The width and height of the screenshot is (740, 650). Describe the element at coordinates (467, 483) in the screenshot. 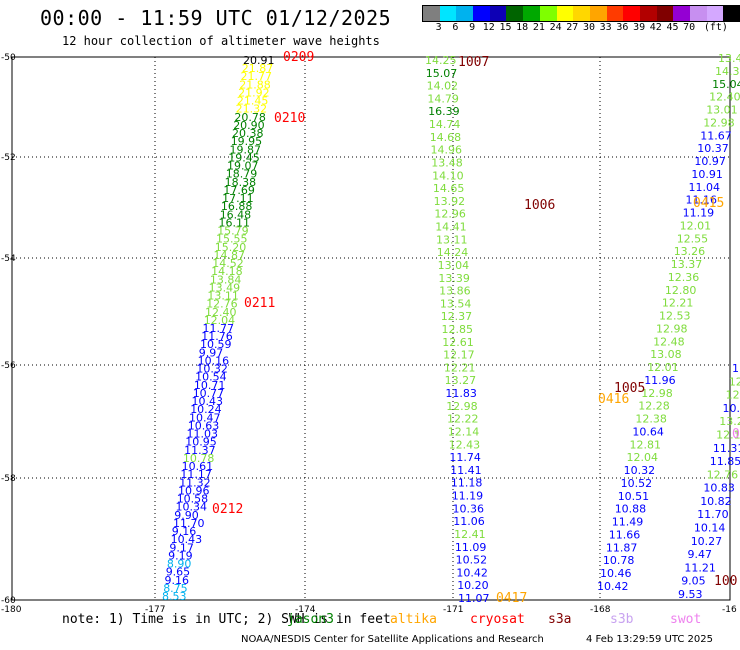

I see `wave-height-label: 11.18` at that location.